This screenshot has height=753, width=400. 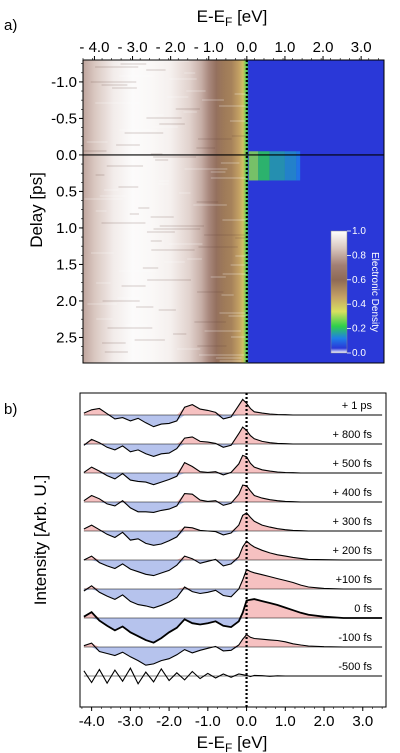 What do you see at coordinates (231, 718) in the screenshot?
I see `panel-b-x-ticks: -4.0 -3.0 -2.0 -1.0 0.0 1.0 2.0 3.0` at bounding box center [231, 718].